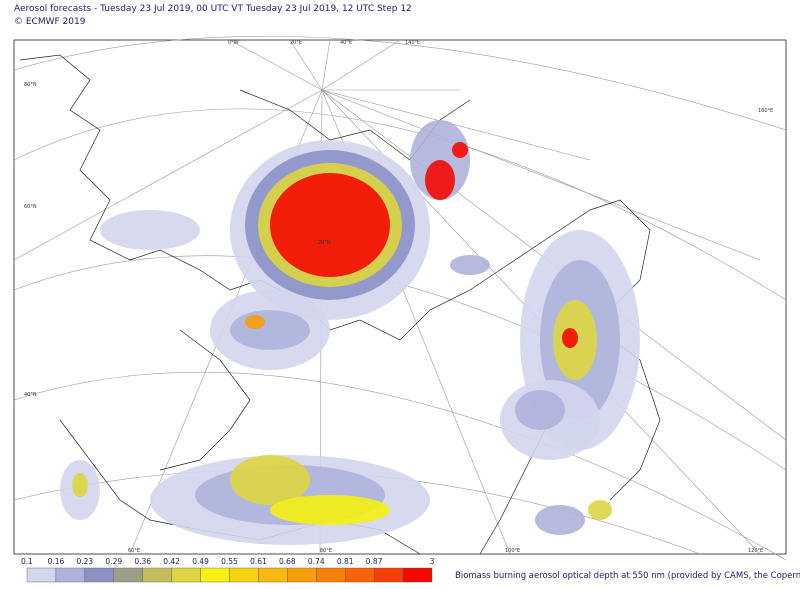  What do you see at coordinates (755, 551) in the screenshot?
I see `graticule-label: 120°E` at bounding box center [755, 551].